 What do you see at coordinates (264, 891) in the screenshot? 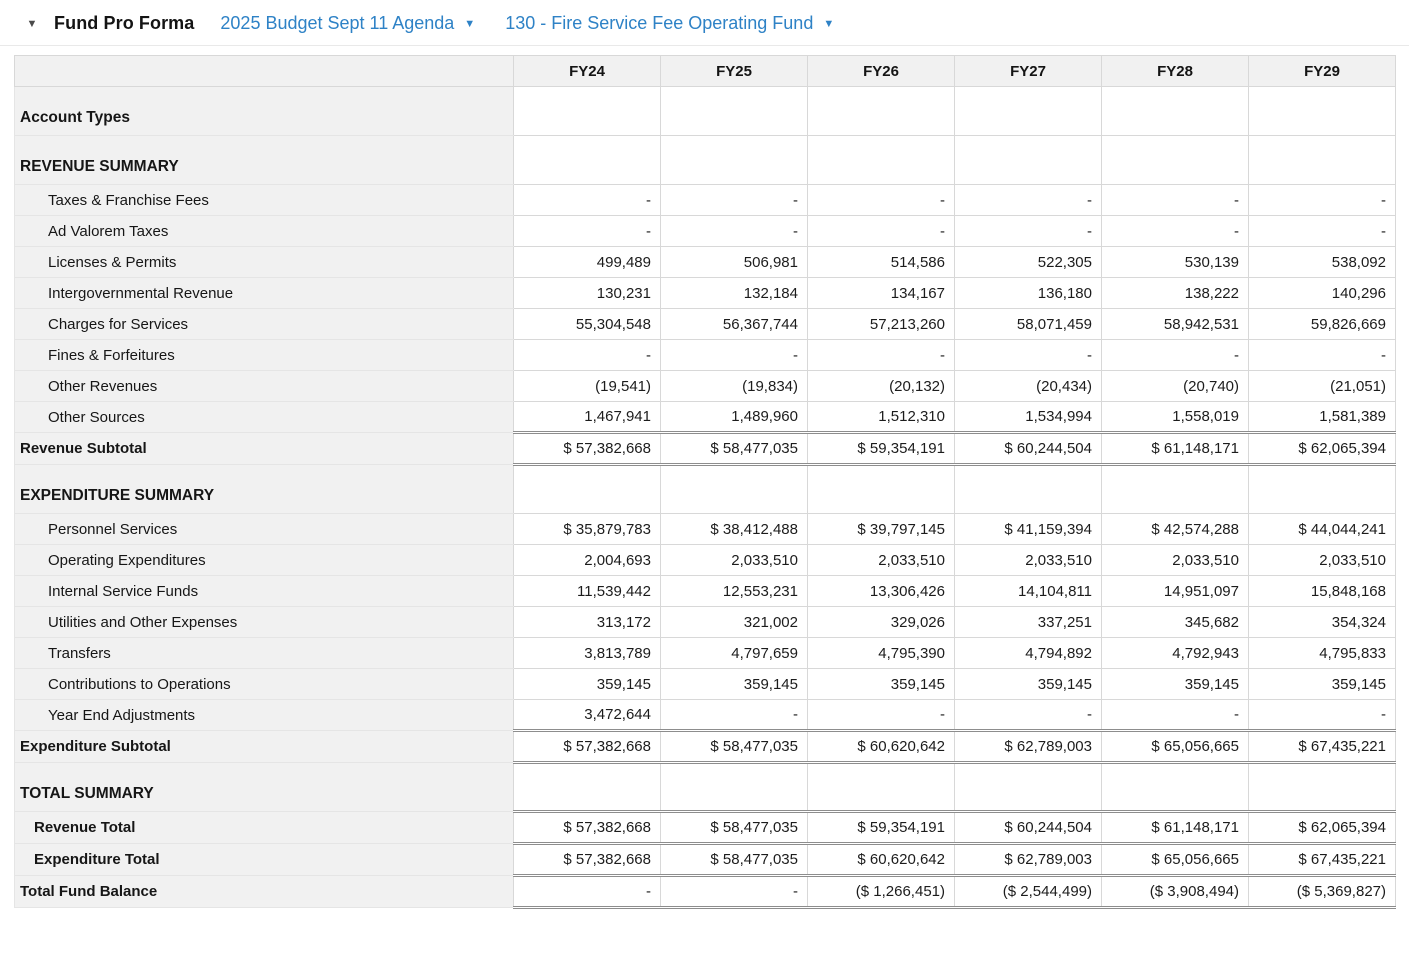
I see `row-label: Total Fund Balance` at bounding box center [264, 891].